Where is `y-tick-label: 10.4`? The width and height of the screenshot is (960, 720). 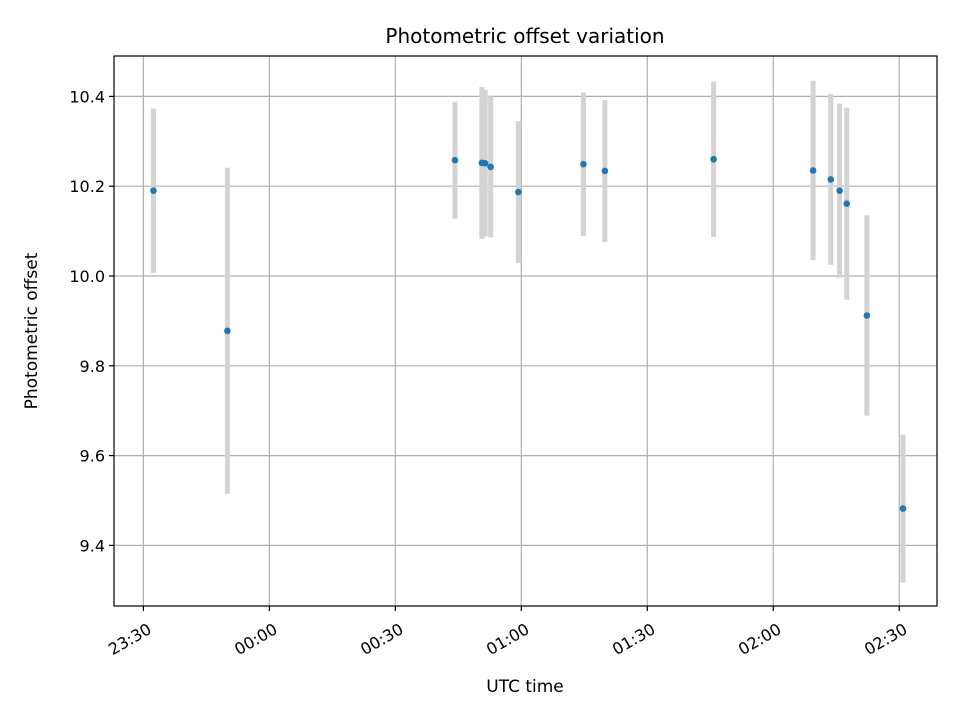
y-tick-label: 10.4 is located at coordinates (87, 96).